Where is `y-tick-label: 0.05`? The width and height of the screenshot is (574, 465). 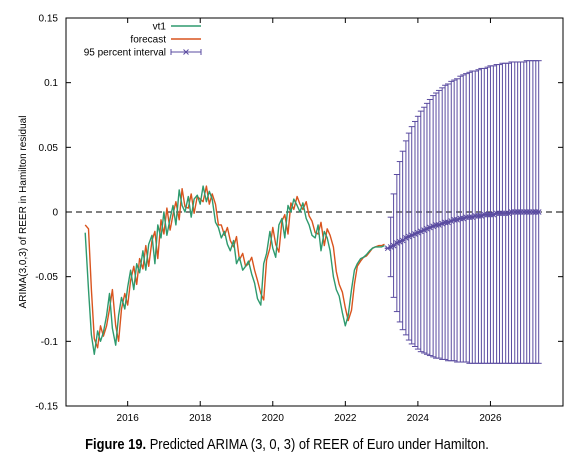
y-tick-label: 0.05 is located at coordinates (49, 148).